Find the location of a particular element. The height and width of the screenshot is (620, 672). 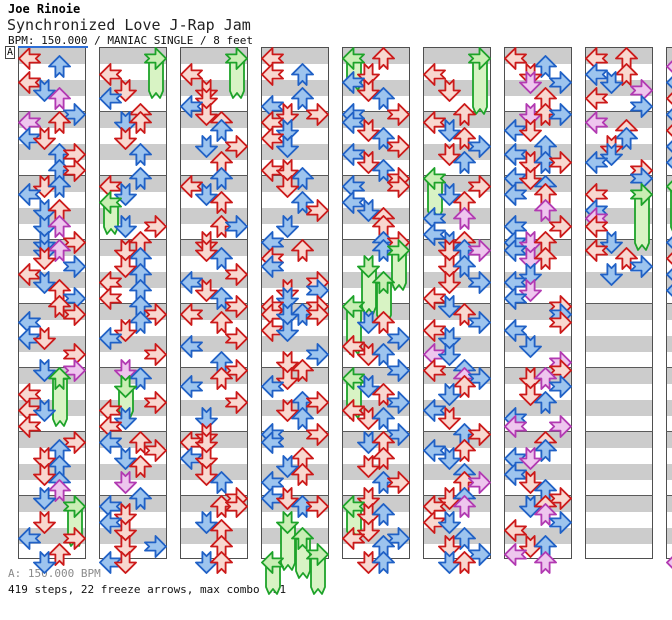

song-title: Synchronized Love J-Rap Jam is located at coordinates (129, 25).